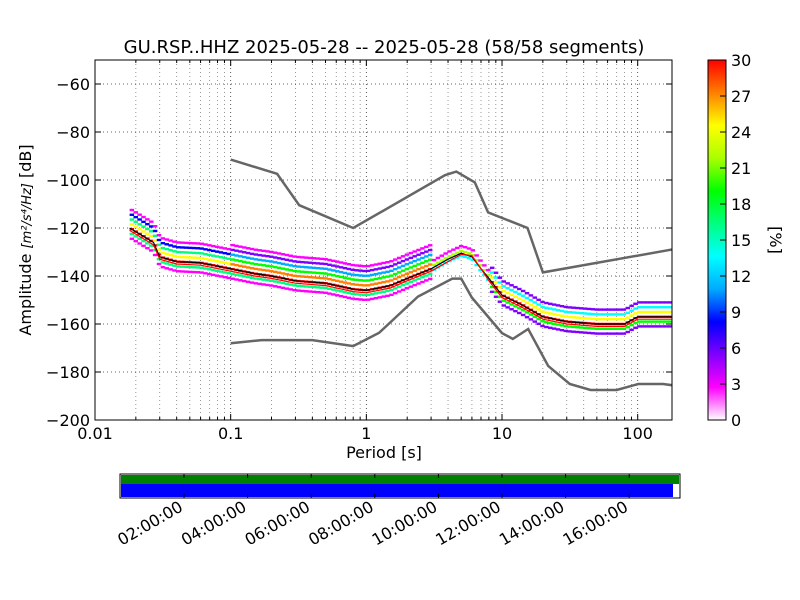 Image resolution: width=800 pixels, height=600 pixels. I want to click on colorbar-tick-label: 15, so click(741, 240).